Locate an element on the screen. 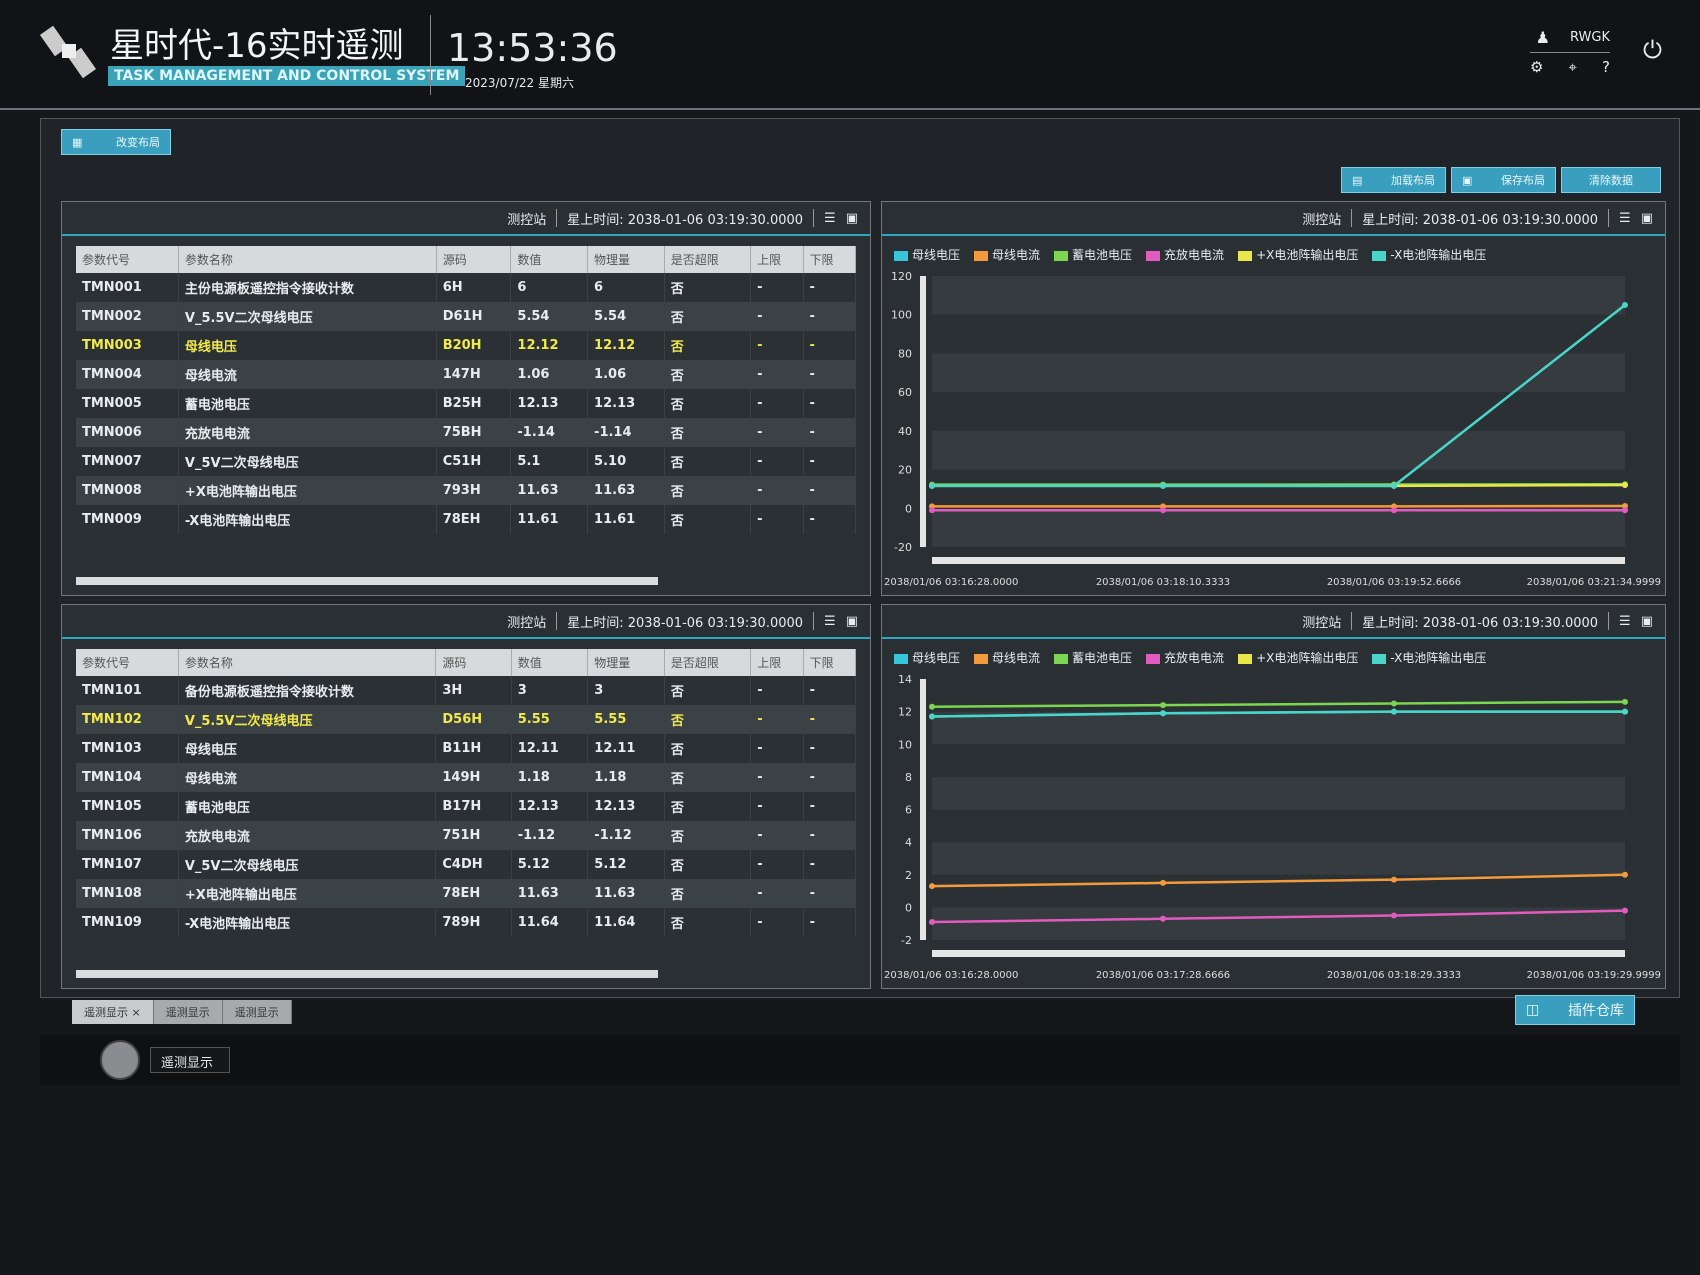 Image resolution: width=1700 pixels, height=1275 pixels. start-button is located at coordinates (120, 1060).